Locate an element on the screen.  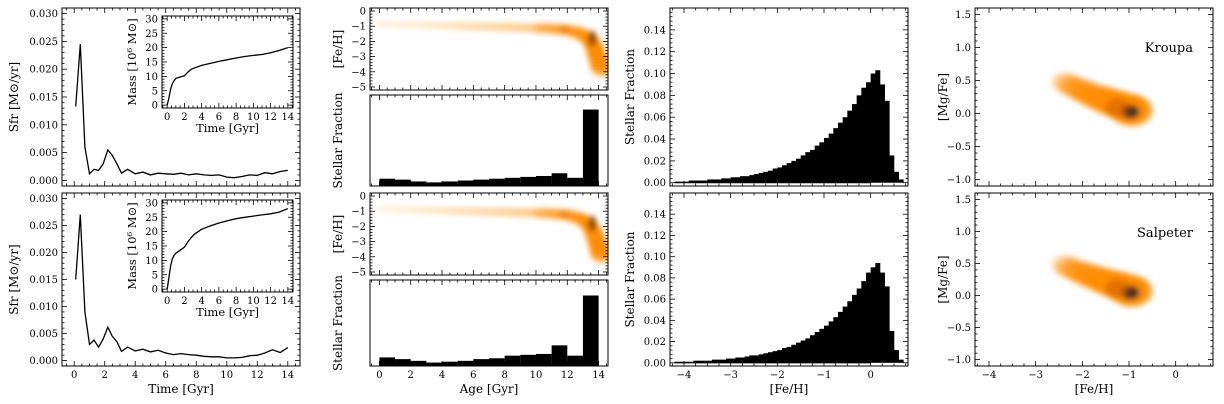
chart-mgfe-kroupa: −1.0 −0.5 0.0 0.5 1.0 1.5 [Mg/Fe] Kroupa is located at coordinates (1075, 97).